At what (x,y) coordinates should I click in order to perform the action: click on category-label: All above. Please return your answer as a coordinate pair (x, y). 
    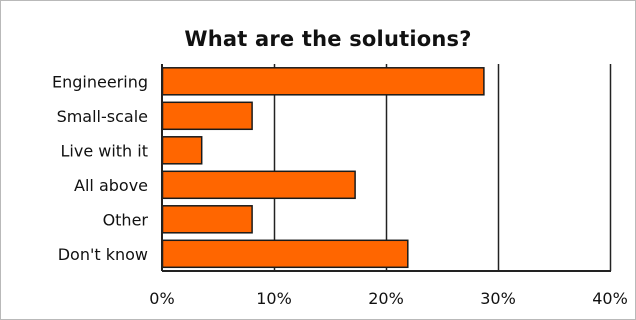
    Looking at the image, I should click on (111, 185).